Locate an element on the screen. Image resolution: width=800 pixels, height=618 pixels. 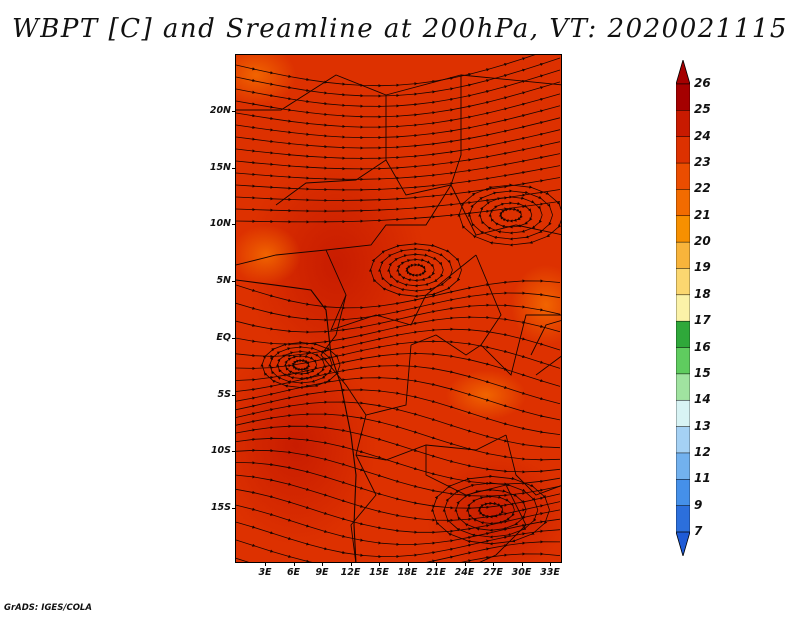
colorbar-top-cap is located at coordinates (683, 71).